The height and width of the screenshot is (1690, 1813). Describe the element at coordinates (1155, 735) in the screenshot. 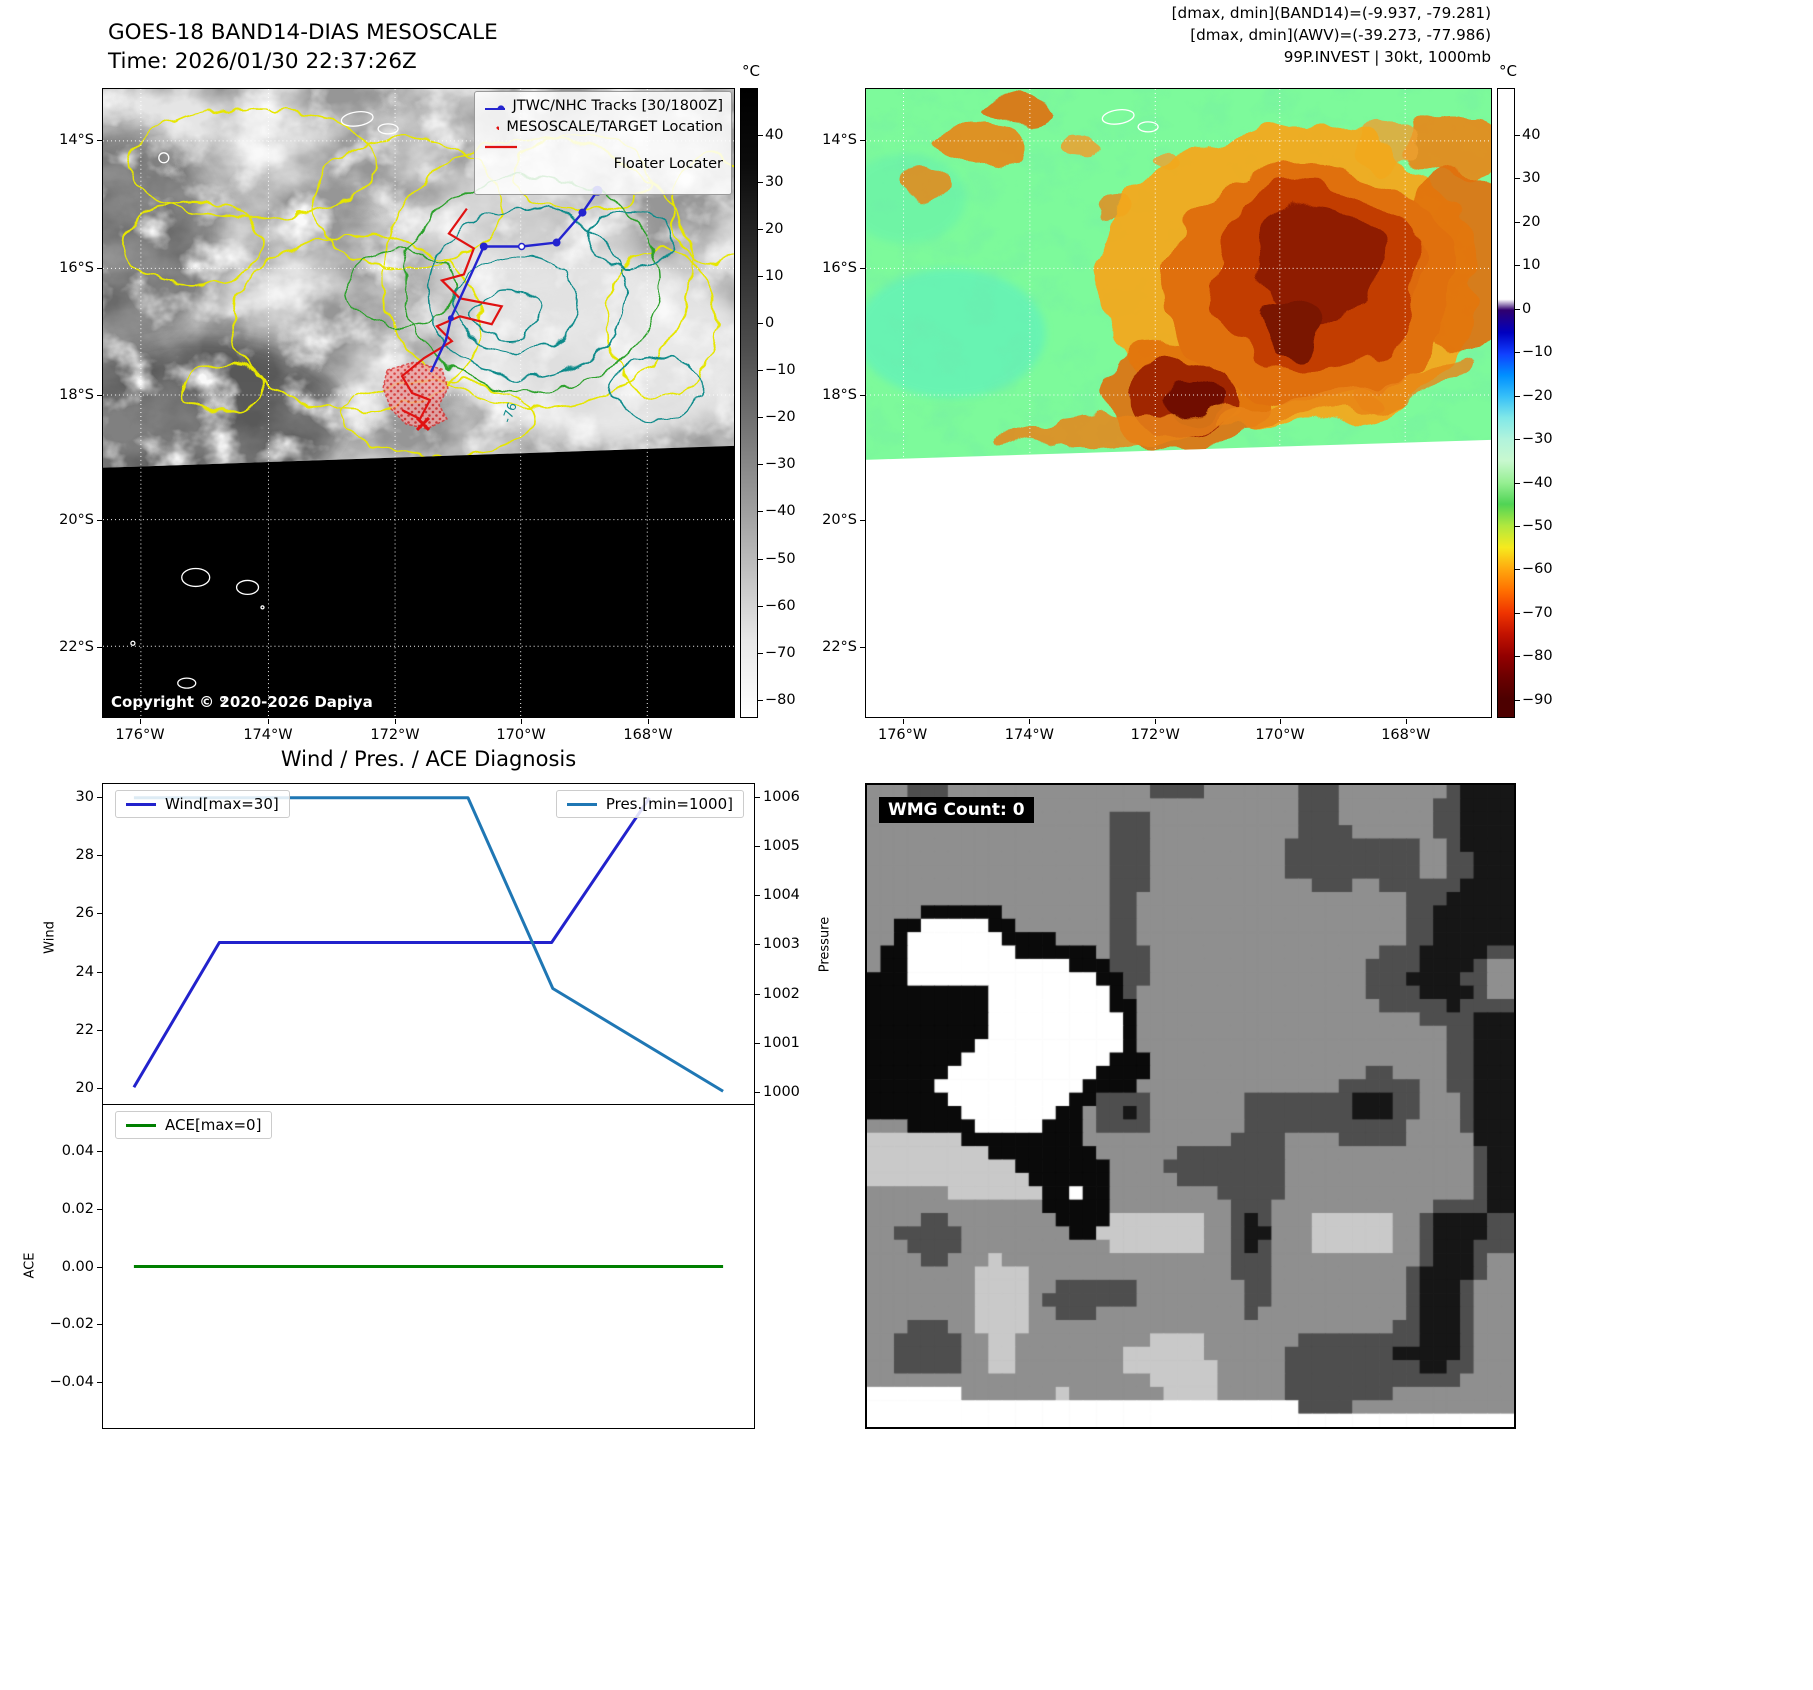

I see `mapR-xtick-label: 172°W` at that location.